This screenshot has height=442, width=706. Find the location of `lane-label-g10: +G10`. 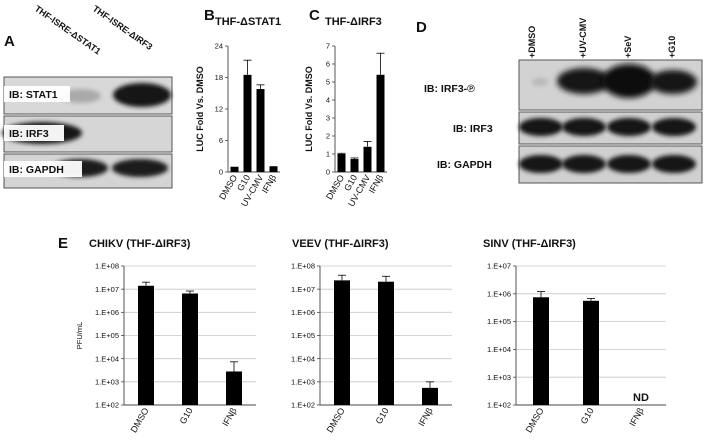

lane-label-g10: +G10 is located at coordinates (672, 47).